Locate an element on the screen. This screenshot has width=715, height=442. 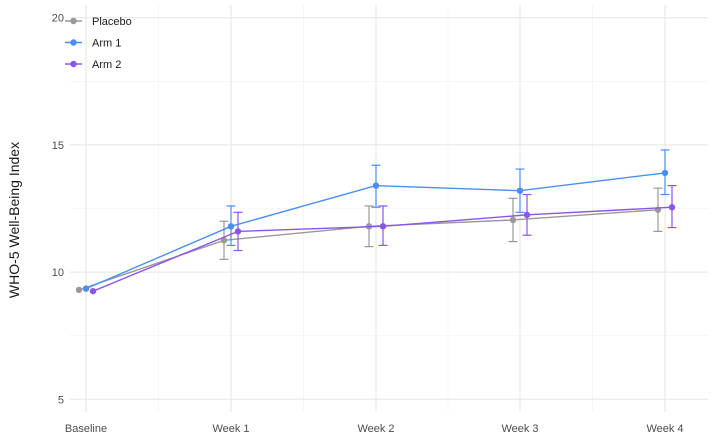
y-tick-label: 10 is located at coordinates (58, 273).